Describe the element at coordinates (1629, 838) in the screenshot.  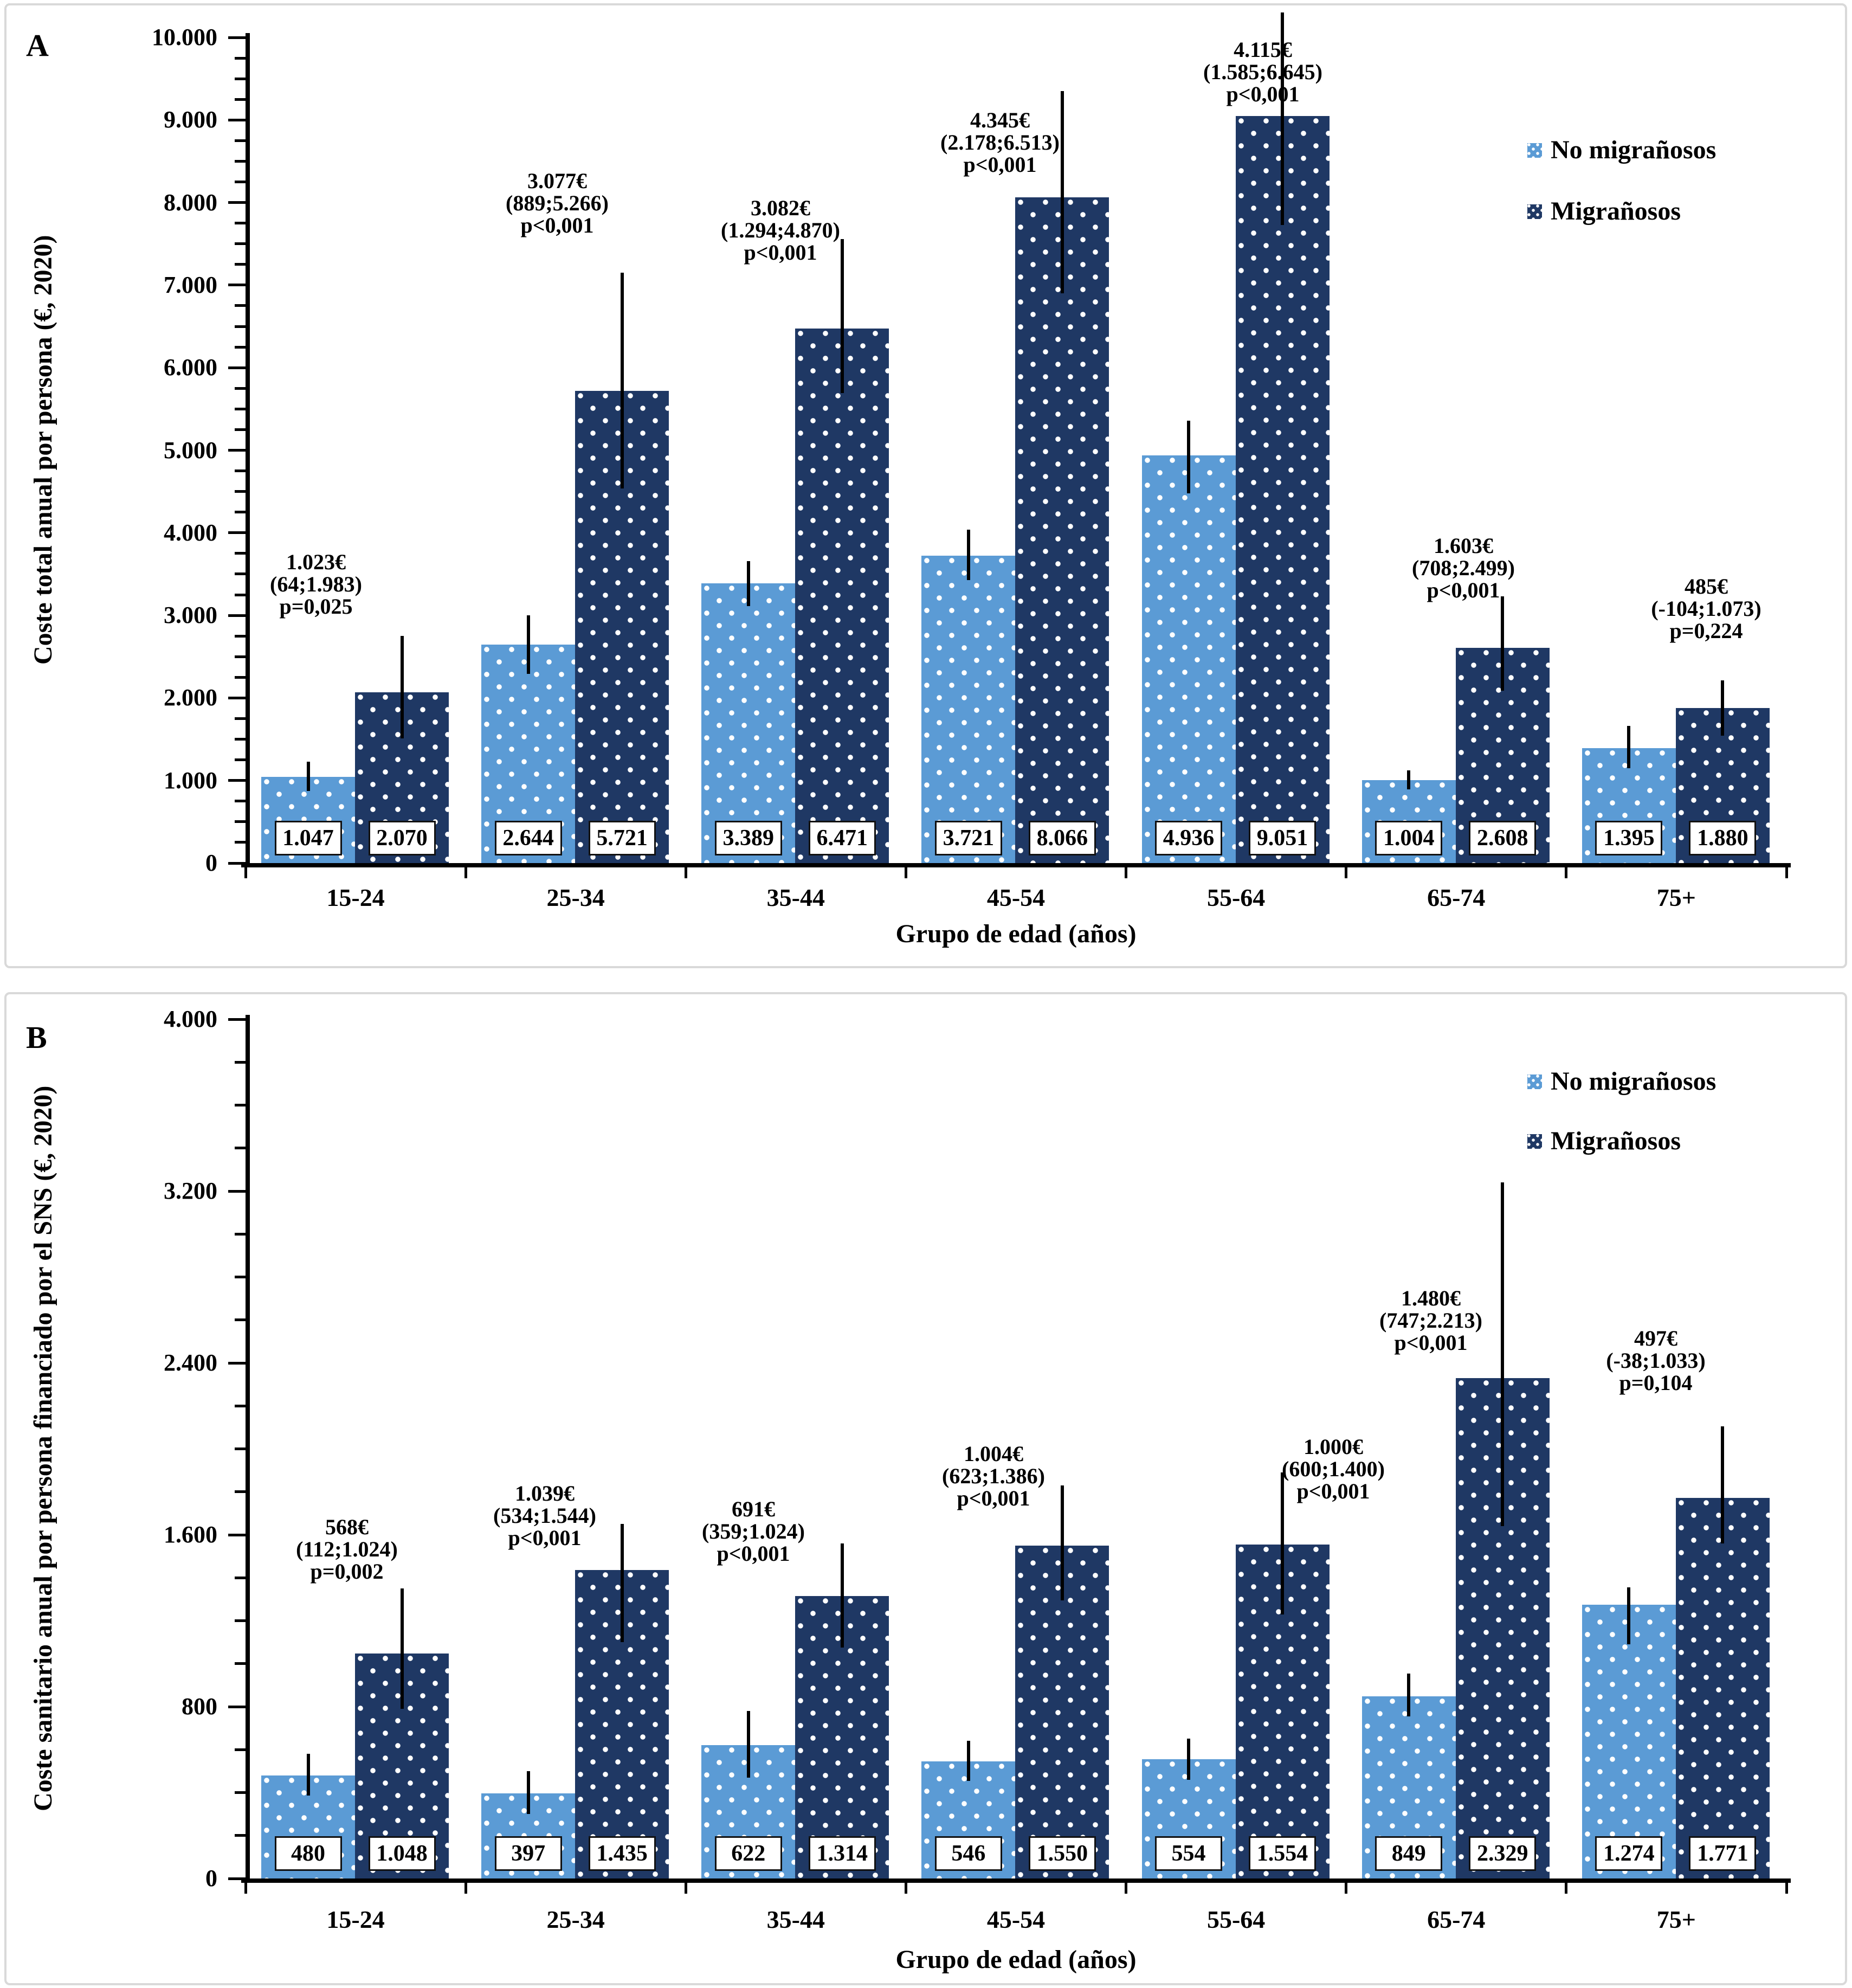
I see `bar-value-label: 1.395` at that location.